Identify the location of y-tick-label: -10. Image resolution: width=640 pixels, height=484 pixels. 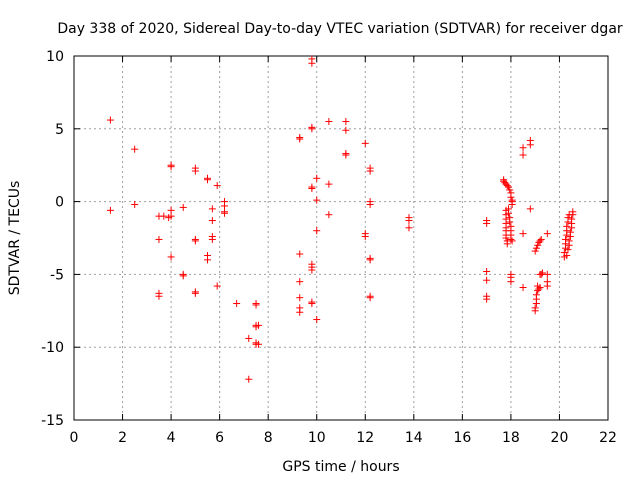
(52, 348).